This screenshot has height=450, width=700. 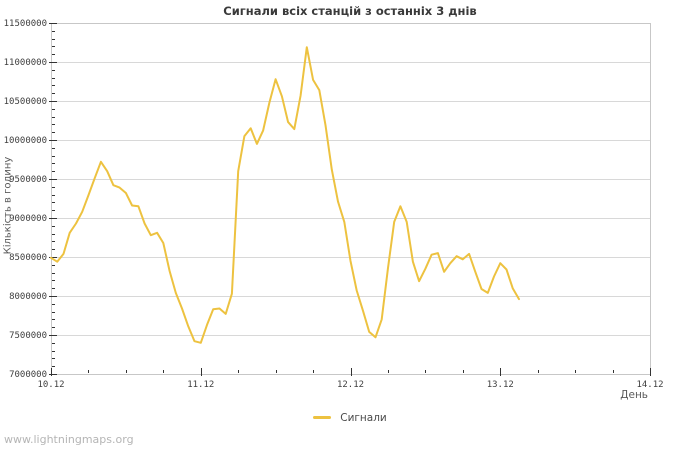 I want to click on svg-text: 11.12, so click(x=200, y=385).